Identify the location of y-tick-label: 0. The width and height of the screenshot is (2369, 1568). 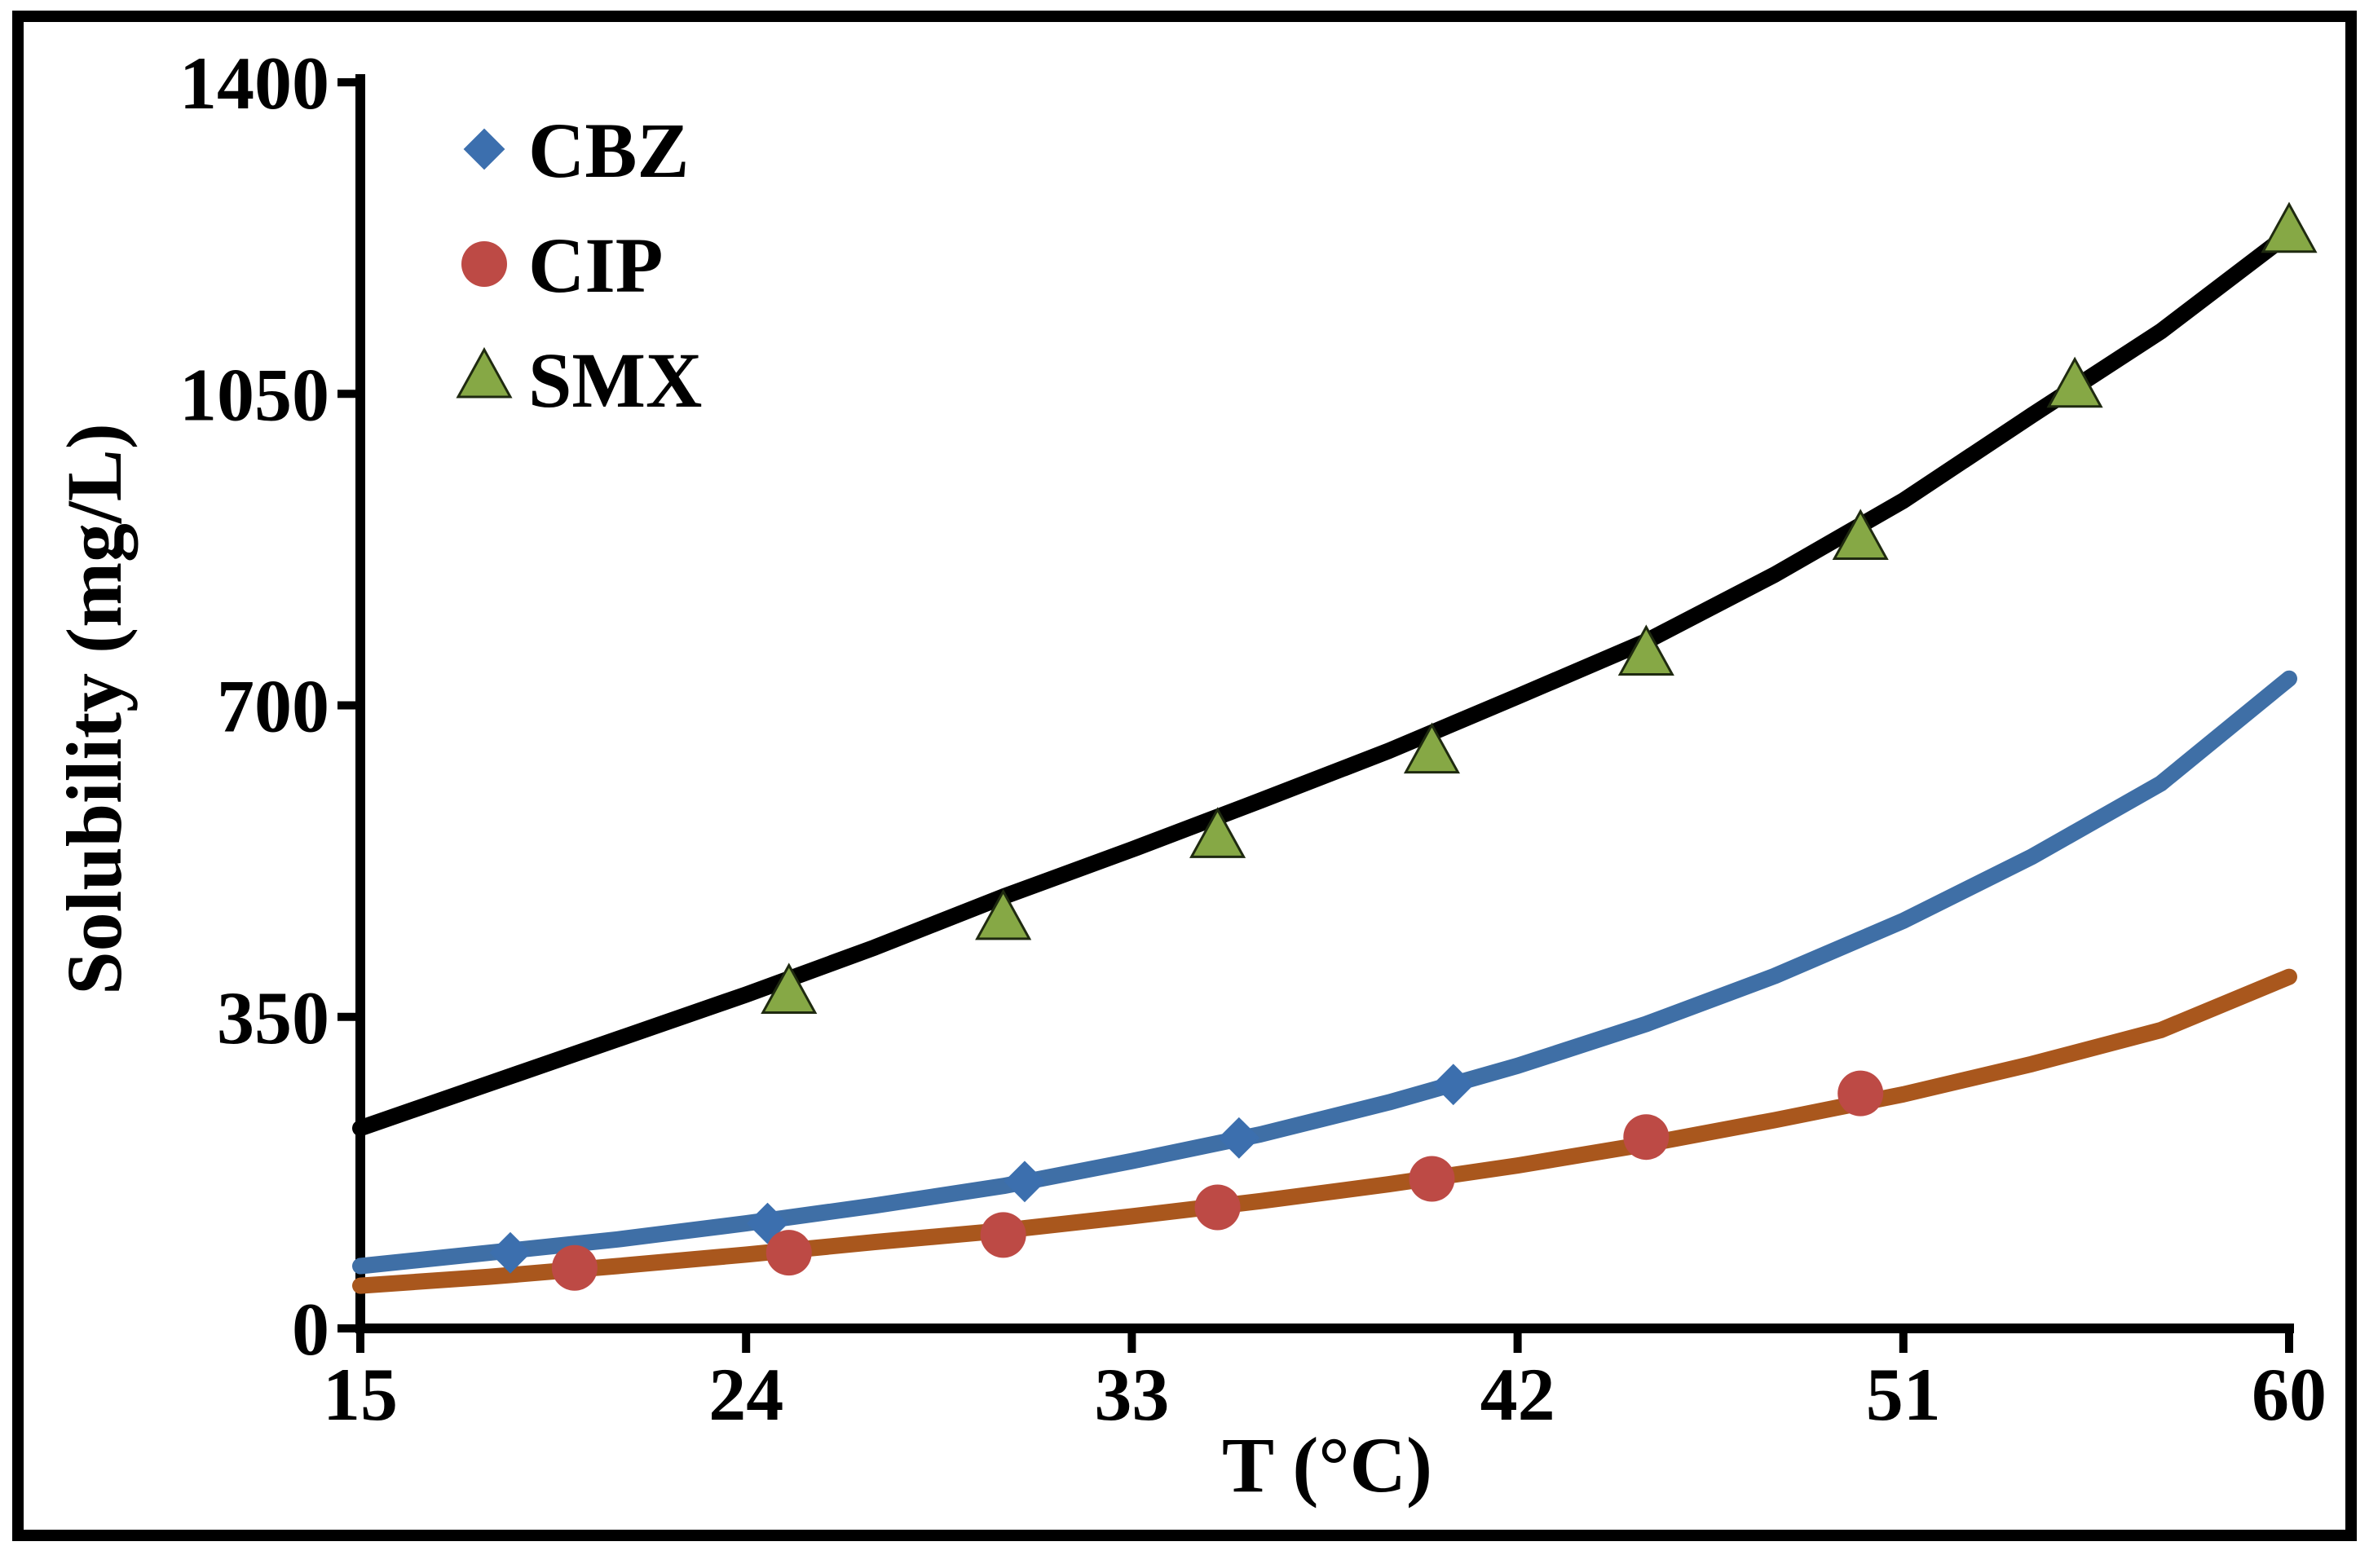
(310, 1329).